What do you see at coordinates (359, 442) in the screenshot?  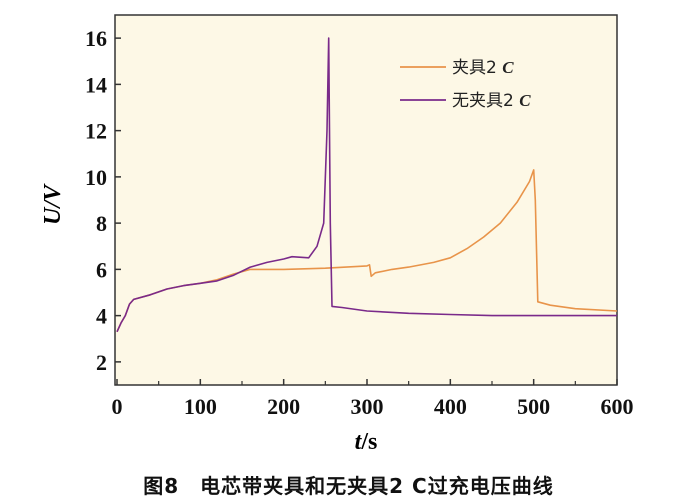 I see `x-axis-var: t` at bounding box center [359, 442].